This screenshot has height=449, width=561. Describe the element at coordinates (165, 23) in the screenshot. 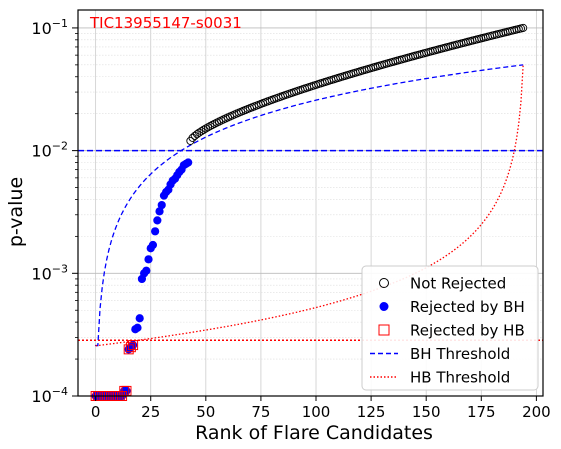

I see `chart-annotation: TIC13955147-s0031` at that location.